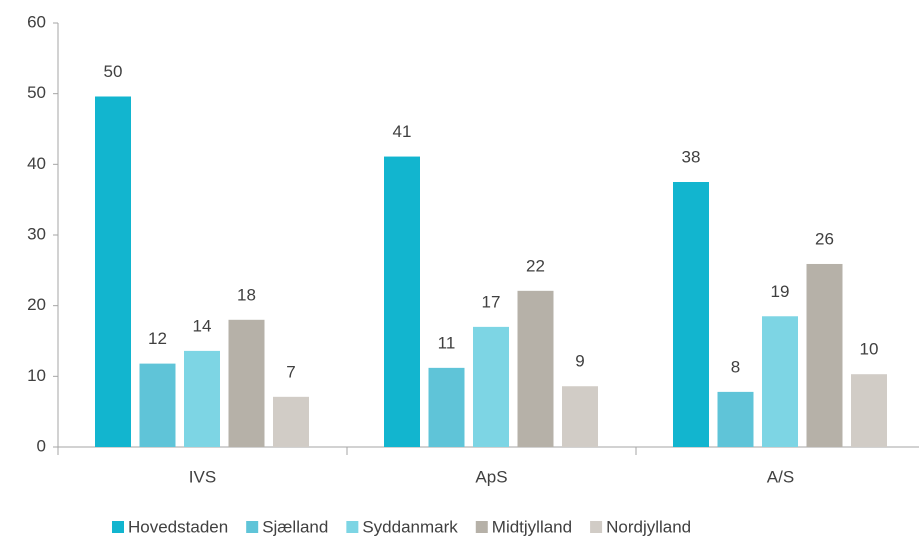 Image resolution: width=919 pixels, height=539 pixels. Describe the element at coordinates (202, 325) in the screenshot. I see `data-label: 14` at that location.